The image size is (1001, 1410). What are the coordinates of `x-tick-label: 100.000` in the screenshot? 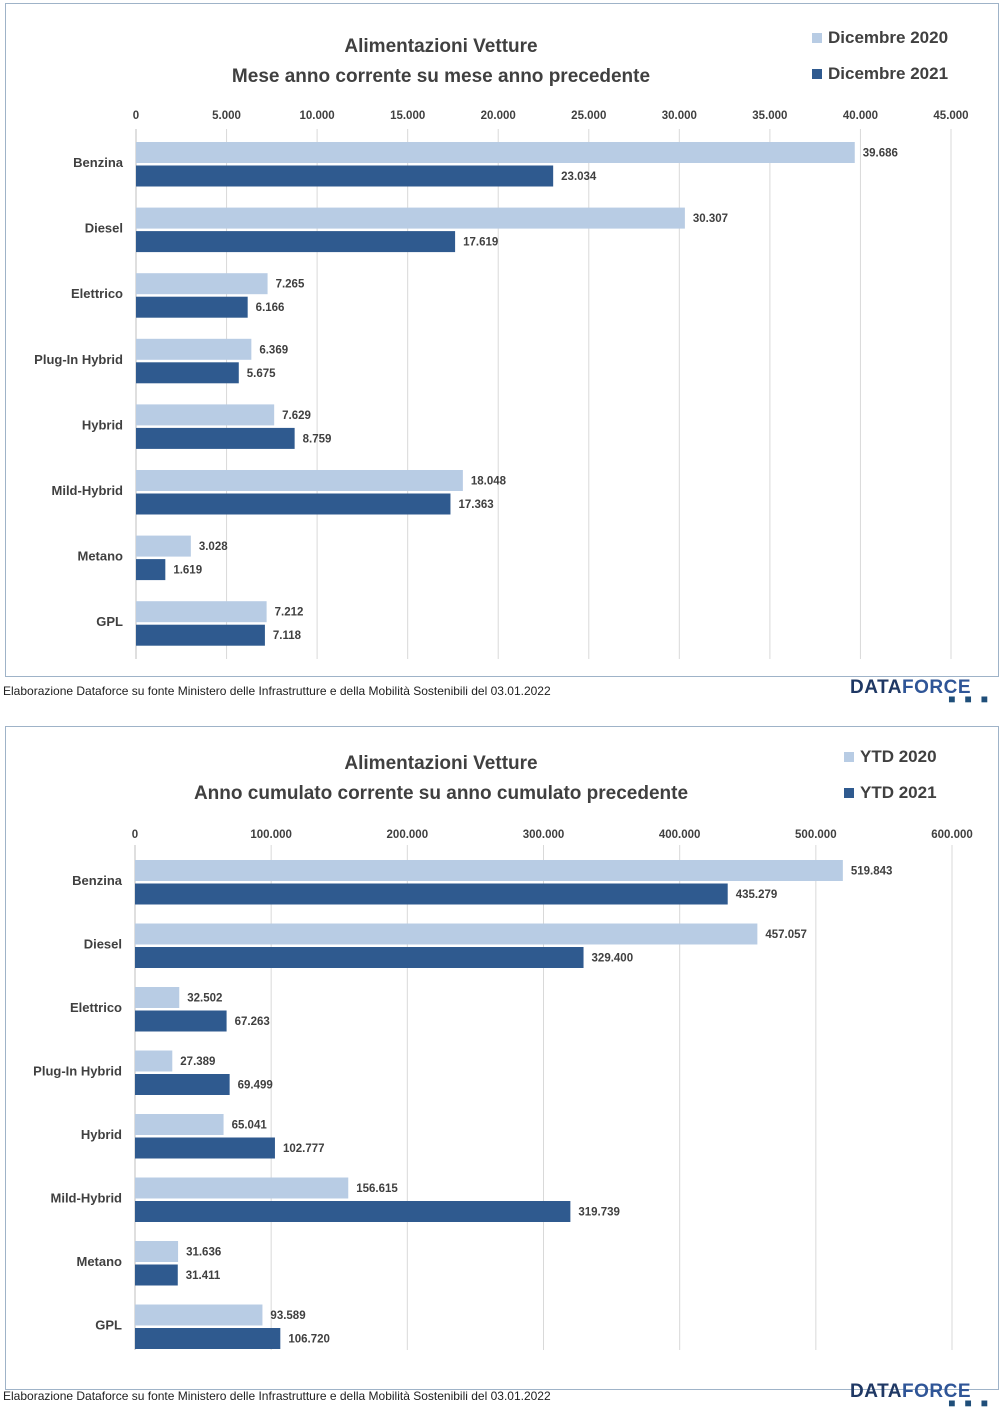 It's located at (271, 835).